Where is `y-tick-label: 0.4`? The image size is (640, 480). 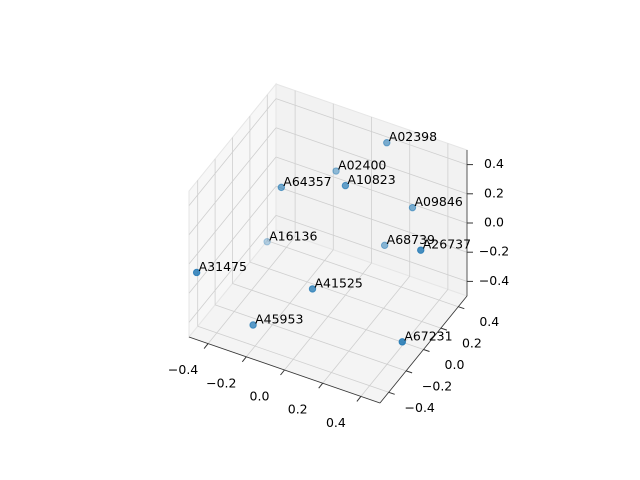
y-tick-label: 0.4 is located at coordinates (489, 321).